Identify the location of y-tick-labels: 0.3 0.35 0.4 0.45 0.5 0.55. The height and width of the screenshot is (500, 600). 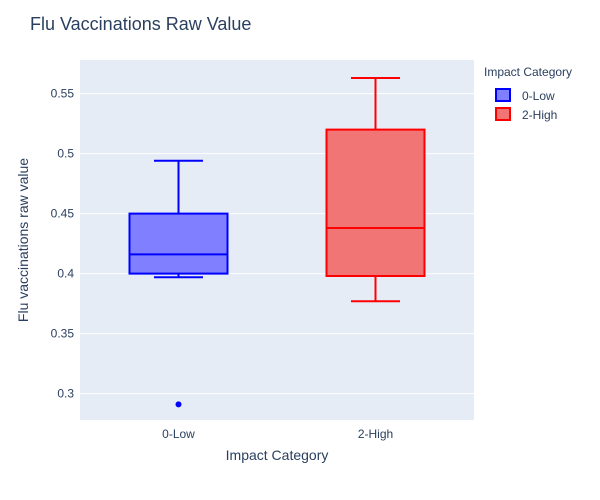
(63, 244).